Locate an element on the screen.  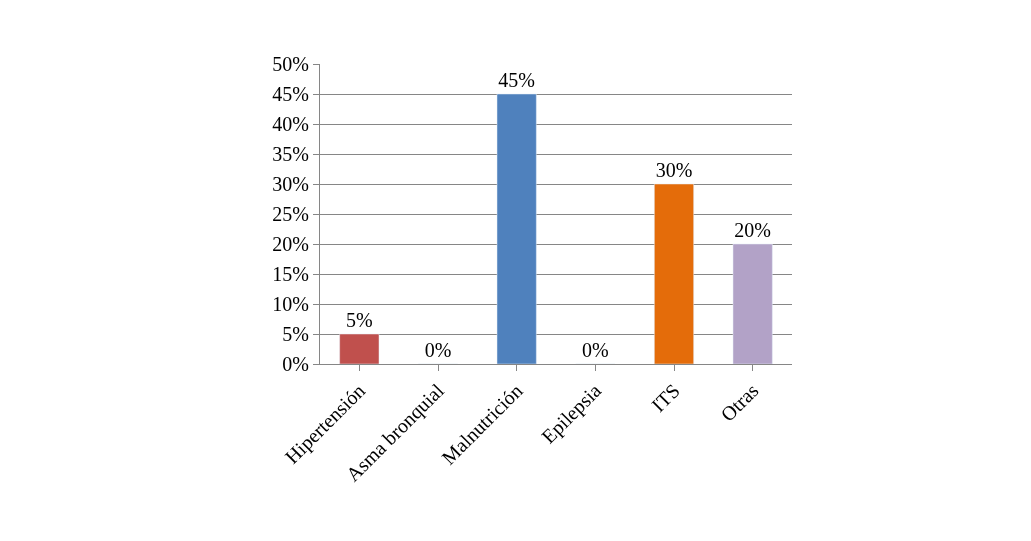
y-tick-label: 30% is located at coordinates (290, 184).